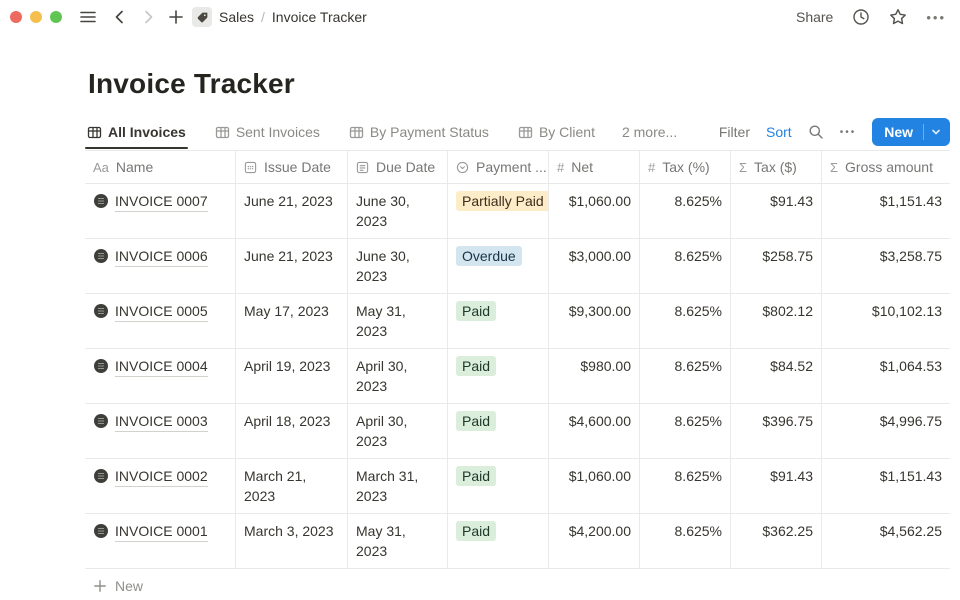 This screenshot has width=960, height=600. I want to click on column-header-net: # Net, so click(594, 167).